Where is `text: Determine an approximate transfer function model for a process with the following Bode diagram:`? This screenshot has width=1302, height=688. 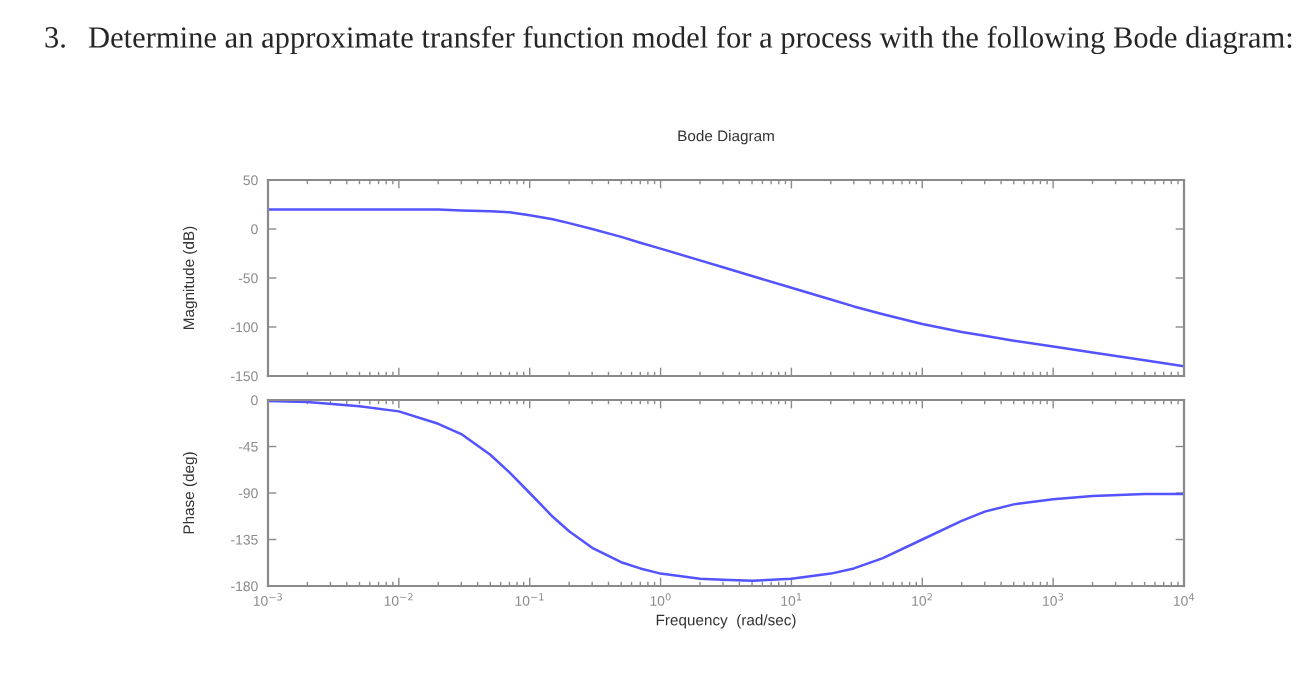 text: Determine an approximate transfer function model for a process with the following Bode diagram: is located at coordinates (690, 40).